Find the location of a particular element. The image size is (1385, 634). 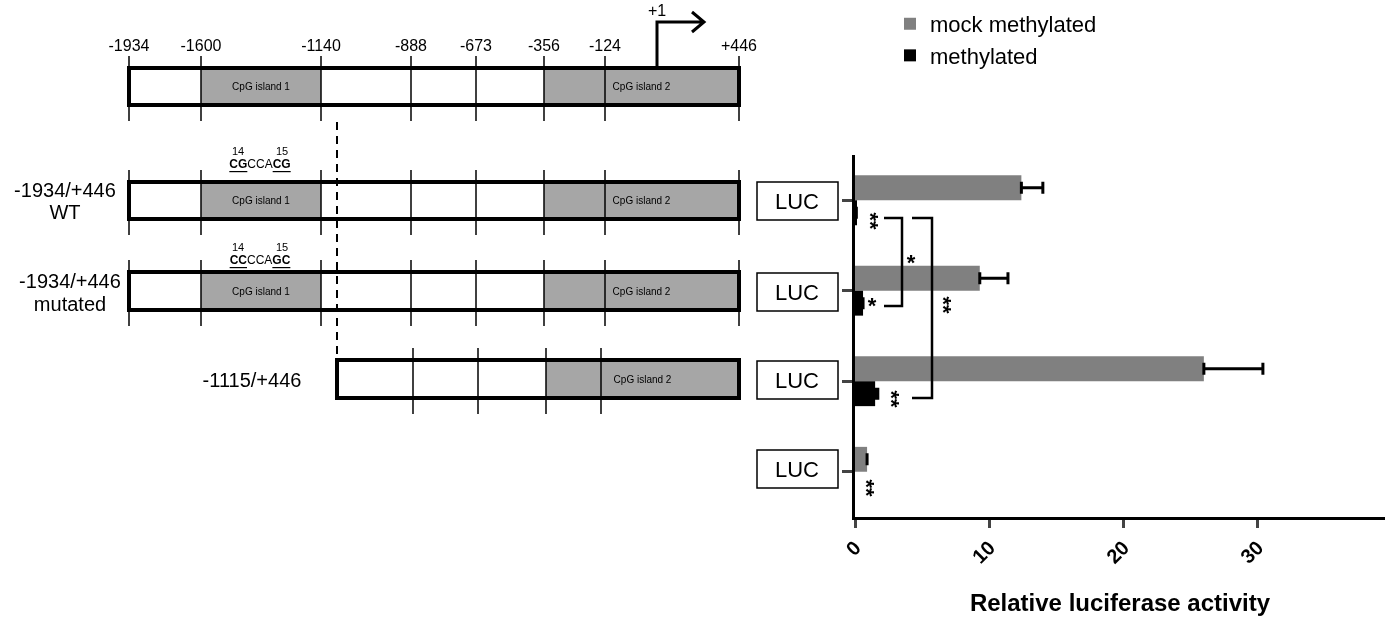

x-tick-label: 10 is located at coordinates (983, 552).